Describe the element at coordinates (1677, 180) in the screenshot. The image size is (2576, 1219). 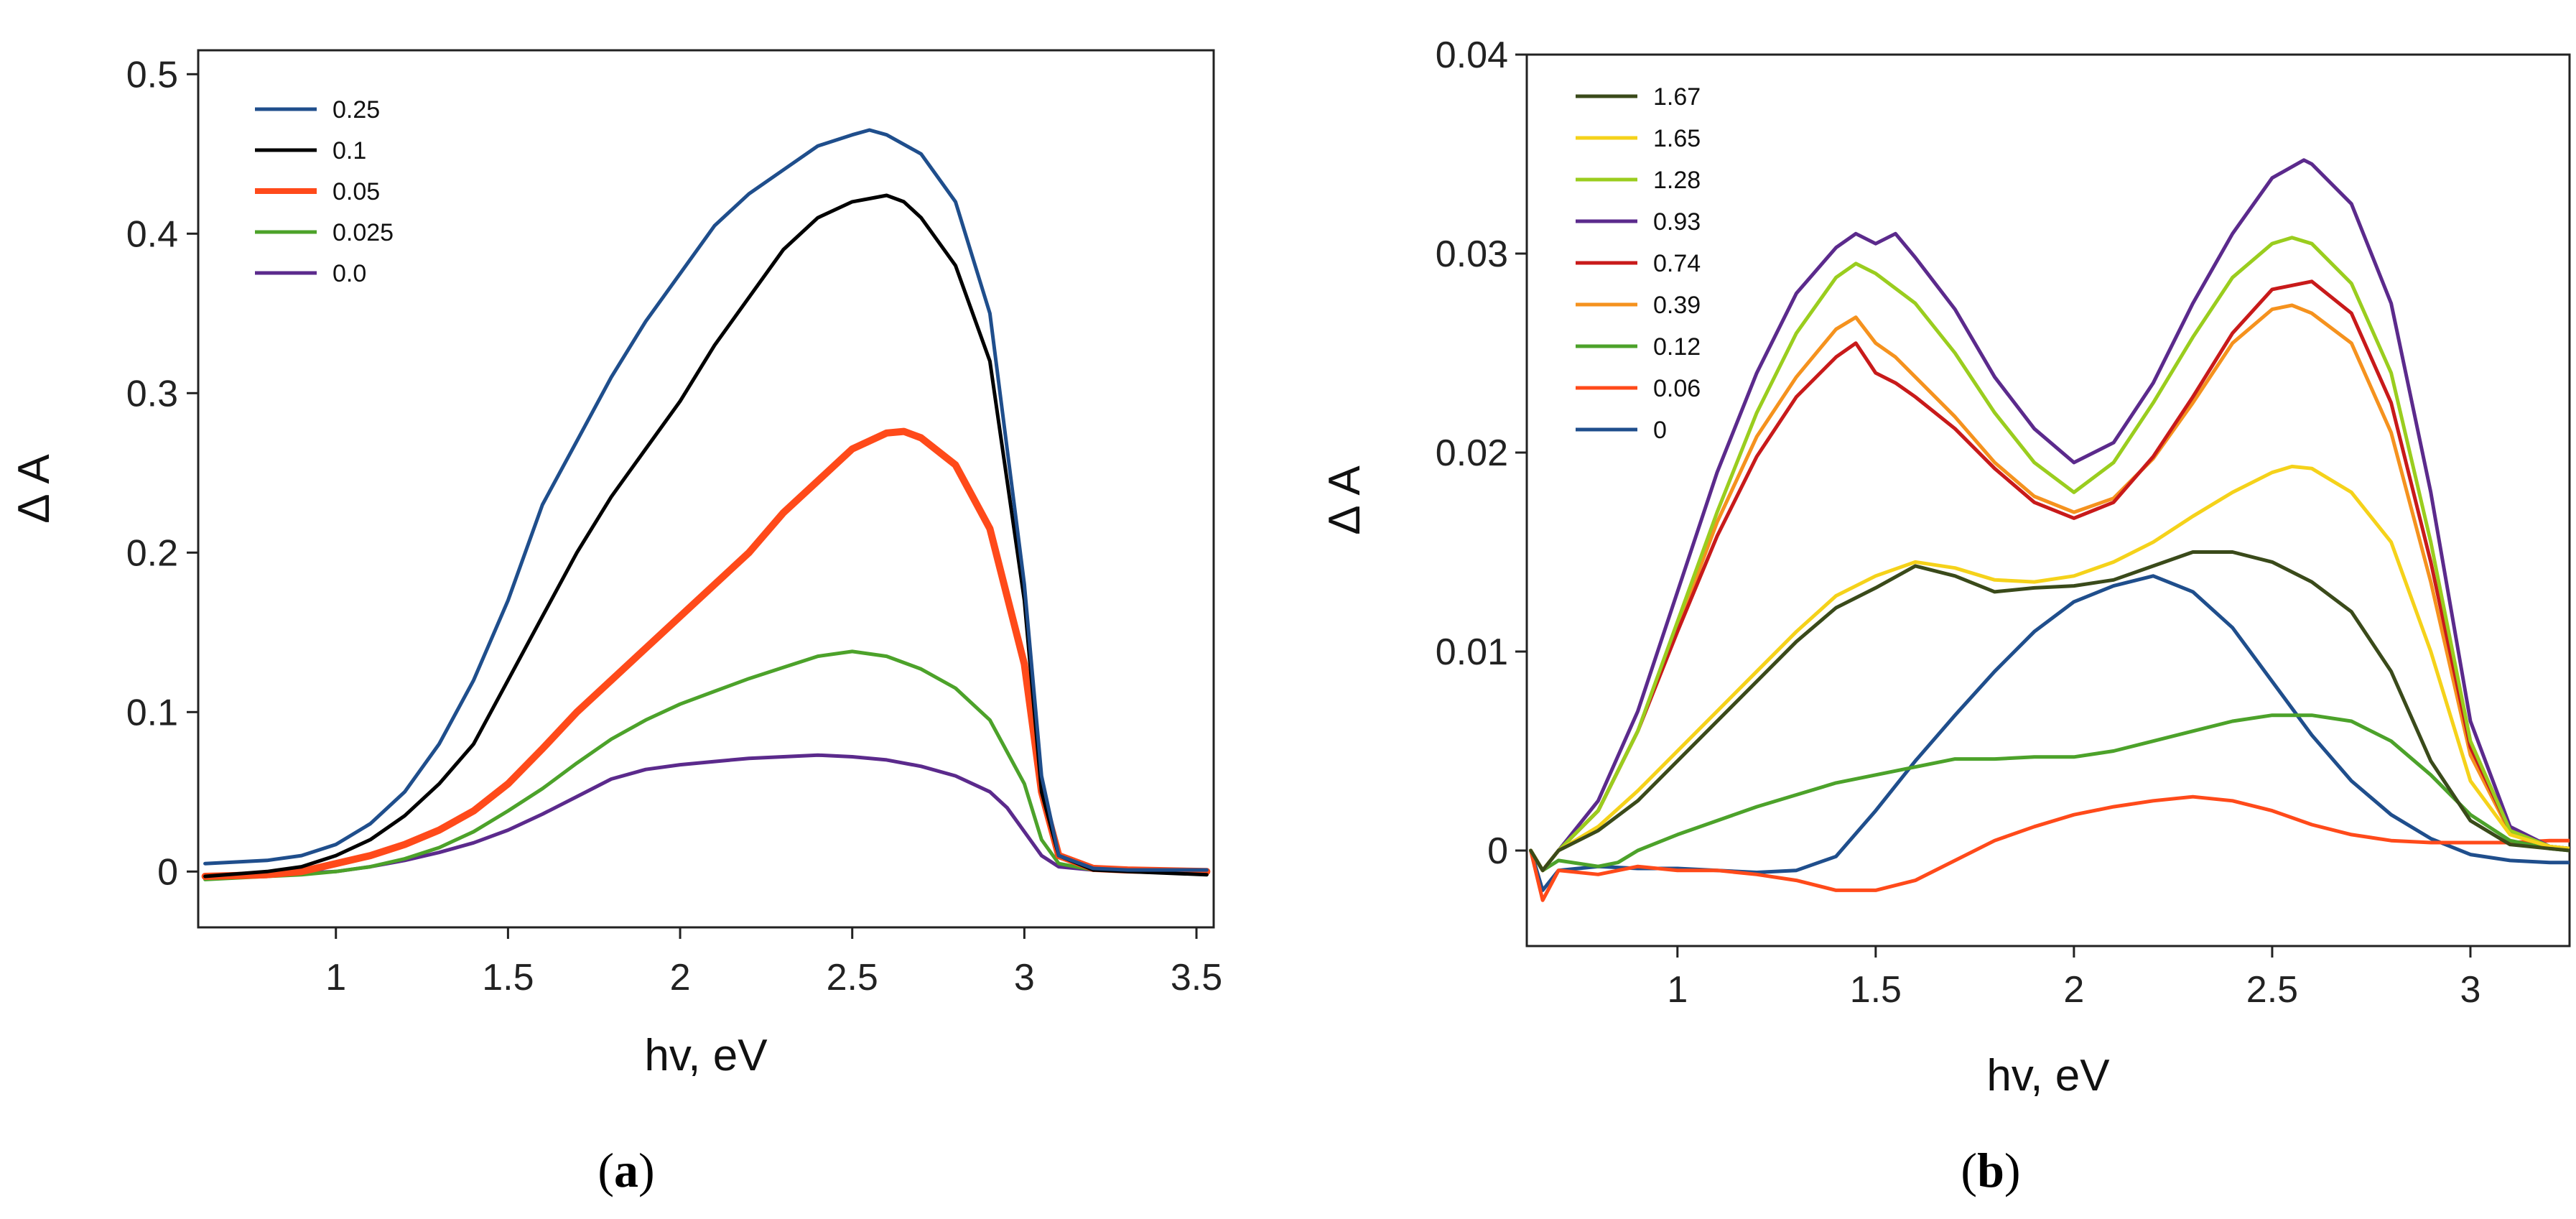
I see `legend-label: 1.28` at that location.